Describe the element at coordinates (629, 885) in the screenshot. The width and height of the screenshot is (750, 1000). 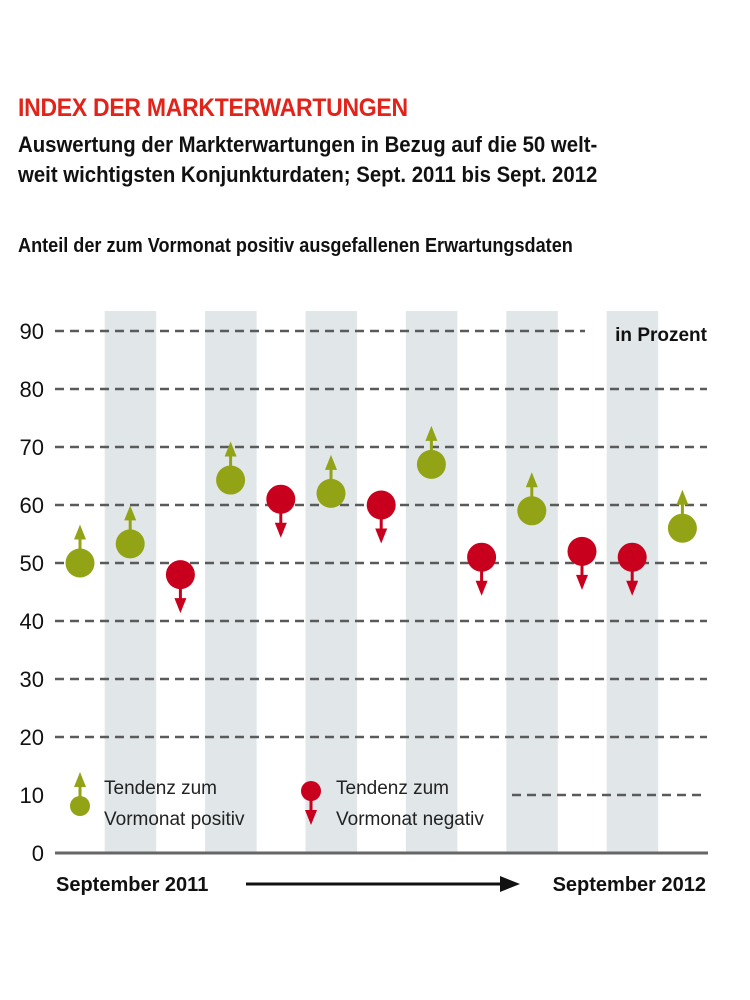
I see `x-label-end: September 2012` at that location.